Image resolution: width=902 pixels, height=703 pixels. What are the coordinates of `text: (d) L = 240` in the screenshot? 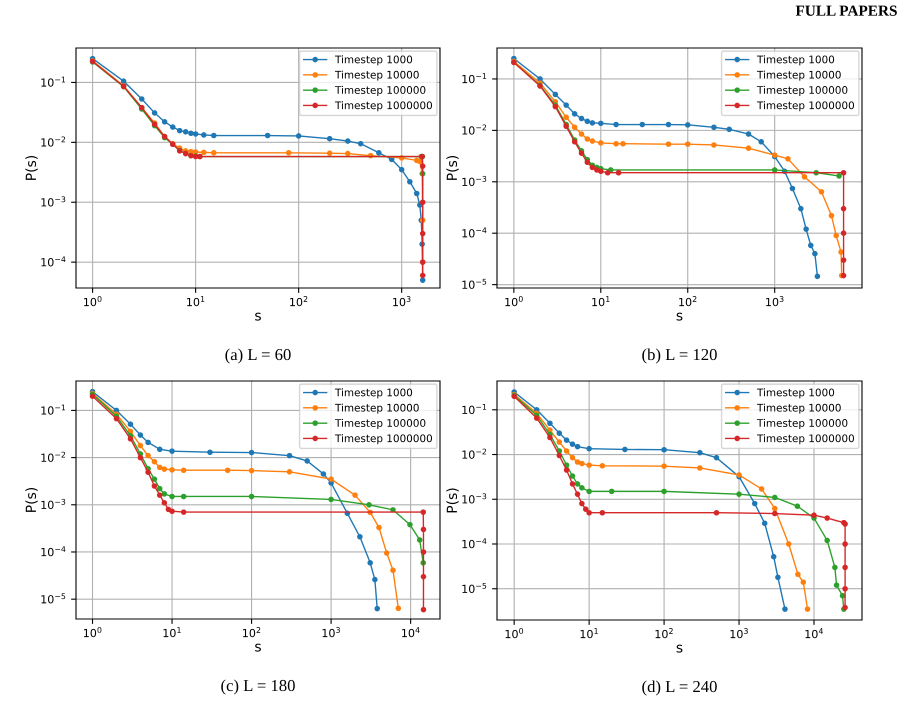 It's located at (679, 688).